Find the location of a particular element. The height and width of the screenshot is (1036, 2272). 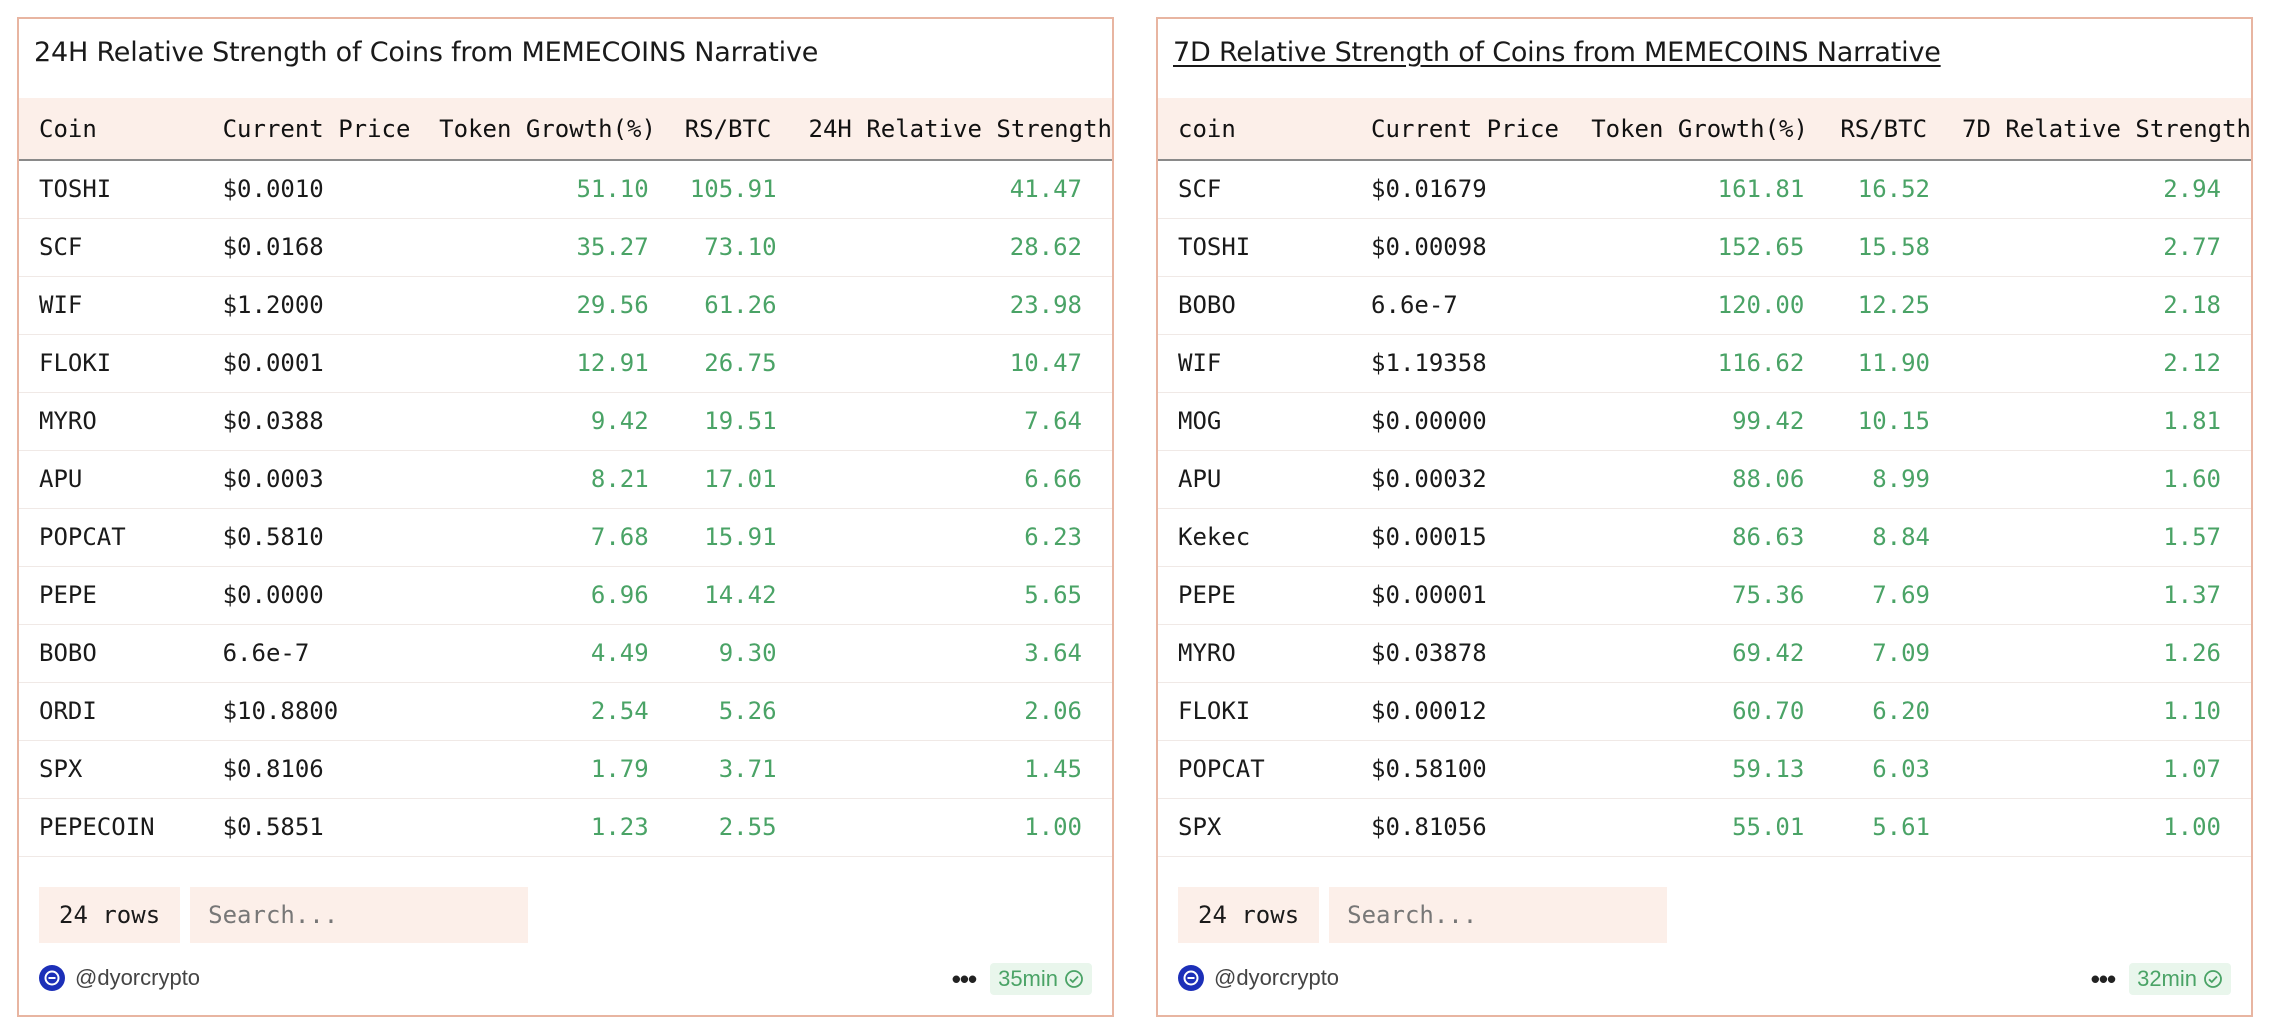

table-row: TOSHI $0.00098 152.65 15.58 2.77 is located at coordinates (1704, 247).